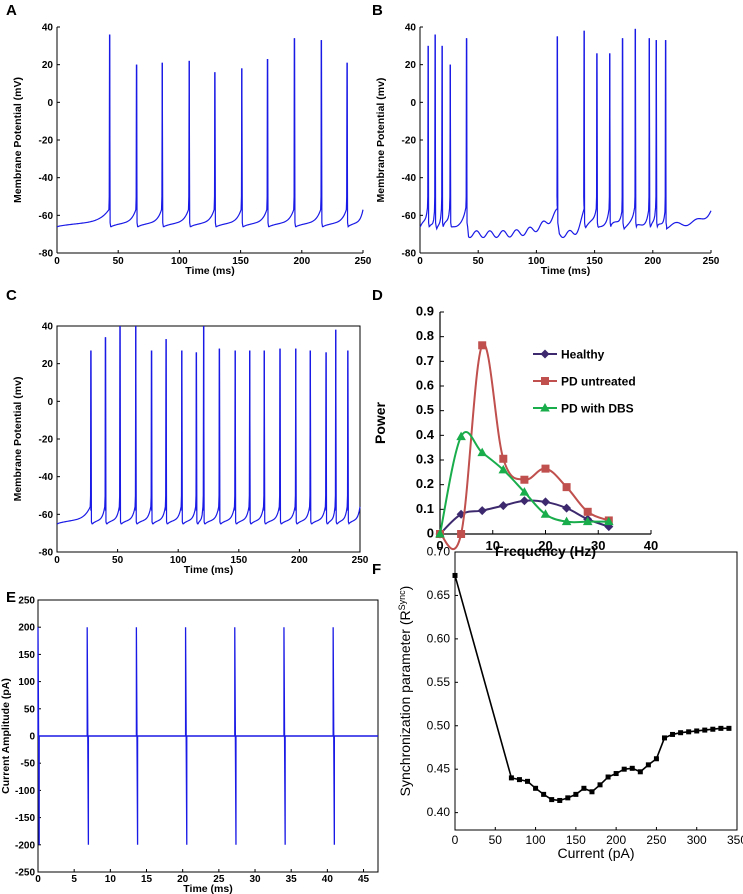  I want to click on y-tick-label: 0.3, so click(425, 459).